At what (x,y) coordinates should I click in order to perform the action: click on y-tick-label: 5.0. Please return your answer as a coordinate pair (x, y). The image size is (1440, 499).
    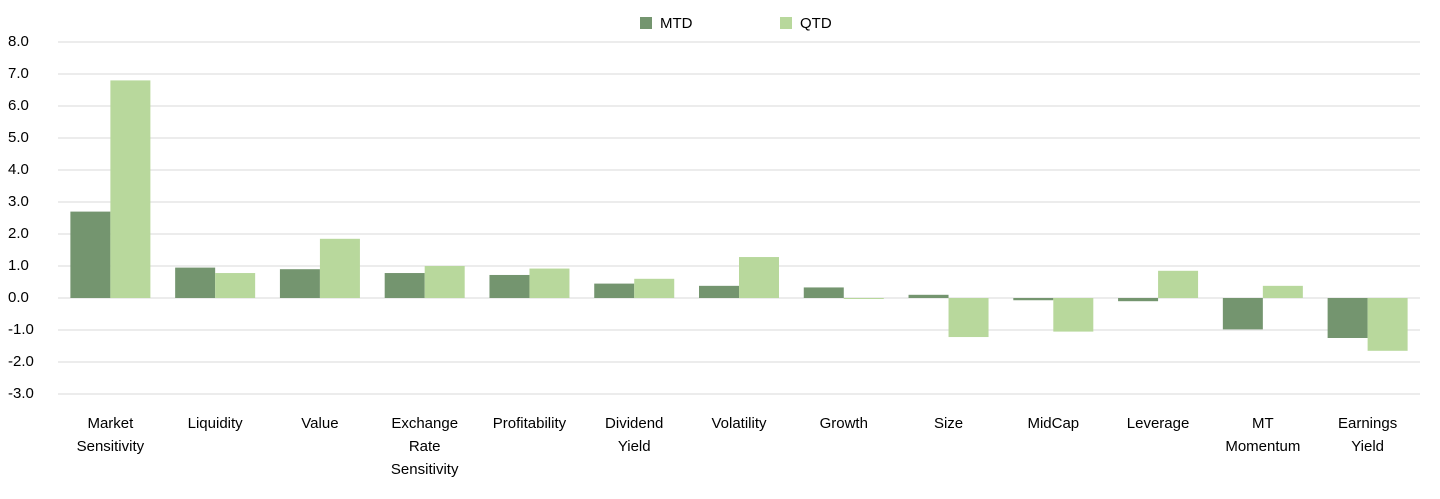
    Looking at the image, I should click on (18, 137).